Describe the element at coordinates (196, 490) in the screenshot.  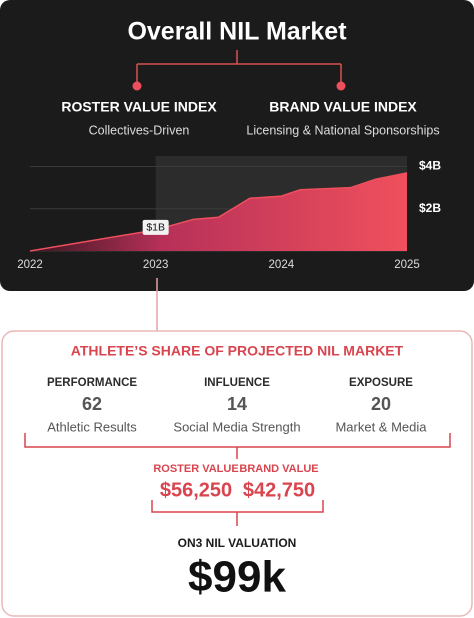
I see `value-amount: $56,250` at that location.